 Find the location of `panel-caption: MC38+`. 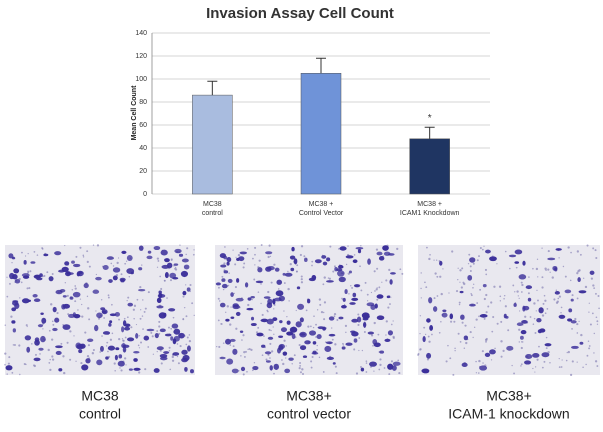

panel-caption: MC38+ is located at coordinates (309, 396).